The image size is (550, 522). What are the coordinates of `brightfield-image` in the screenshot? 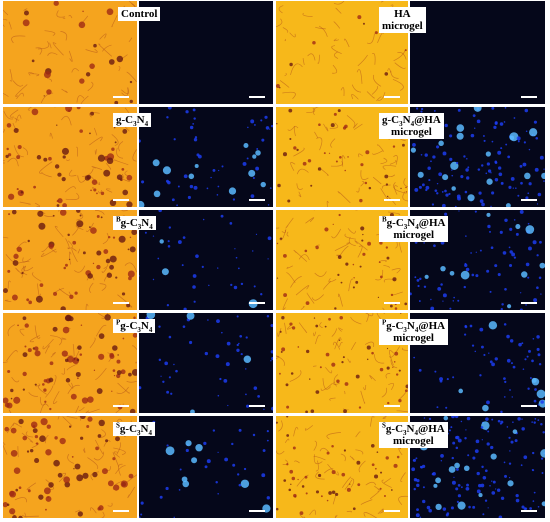 It's located at (70, 52).